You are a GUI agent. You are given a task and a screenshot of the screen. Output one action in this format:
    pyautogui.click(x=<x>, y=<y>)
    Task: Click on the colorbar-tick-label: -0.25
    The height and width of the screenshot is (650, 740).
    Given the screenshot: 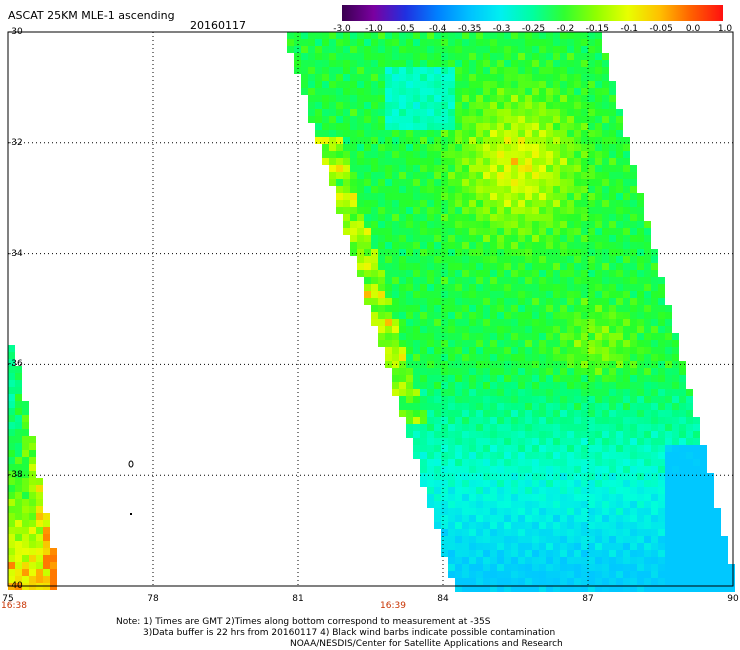 What is the action you would take?
    pyautogui.click(x=533, y=29)
    